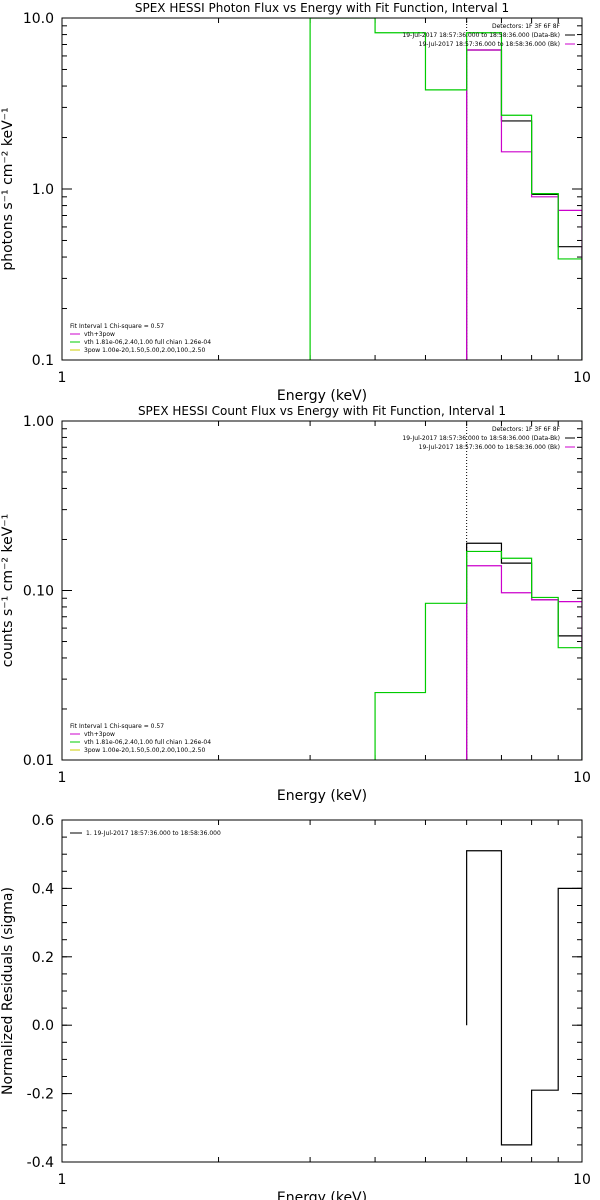  What do you see at coordinates (43, 889) in the screenshot?
I see `y-tick-label: 0.4` at bounding box center [43, 889].